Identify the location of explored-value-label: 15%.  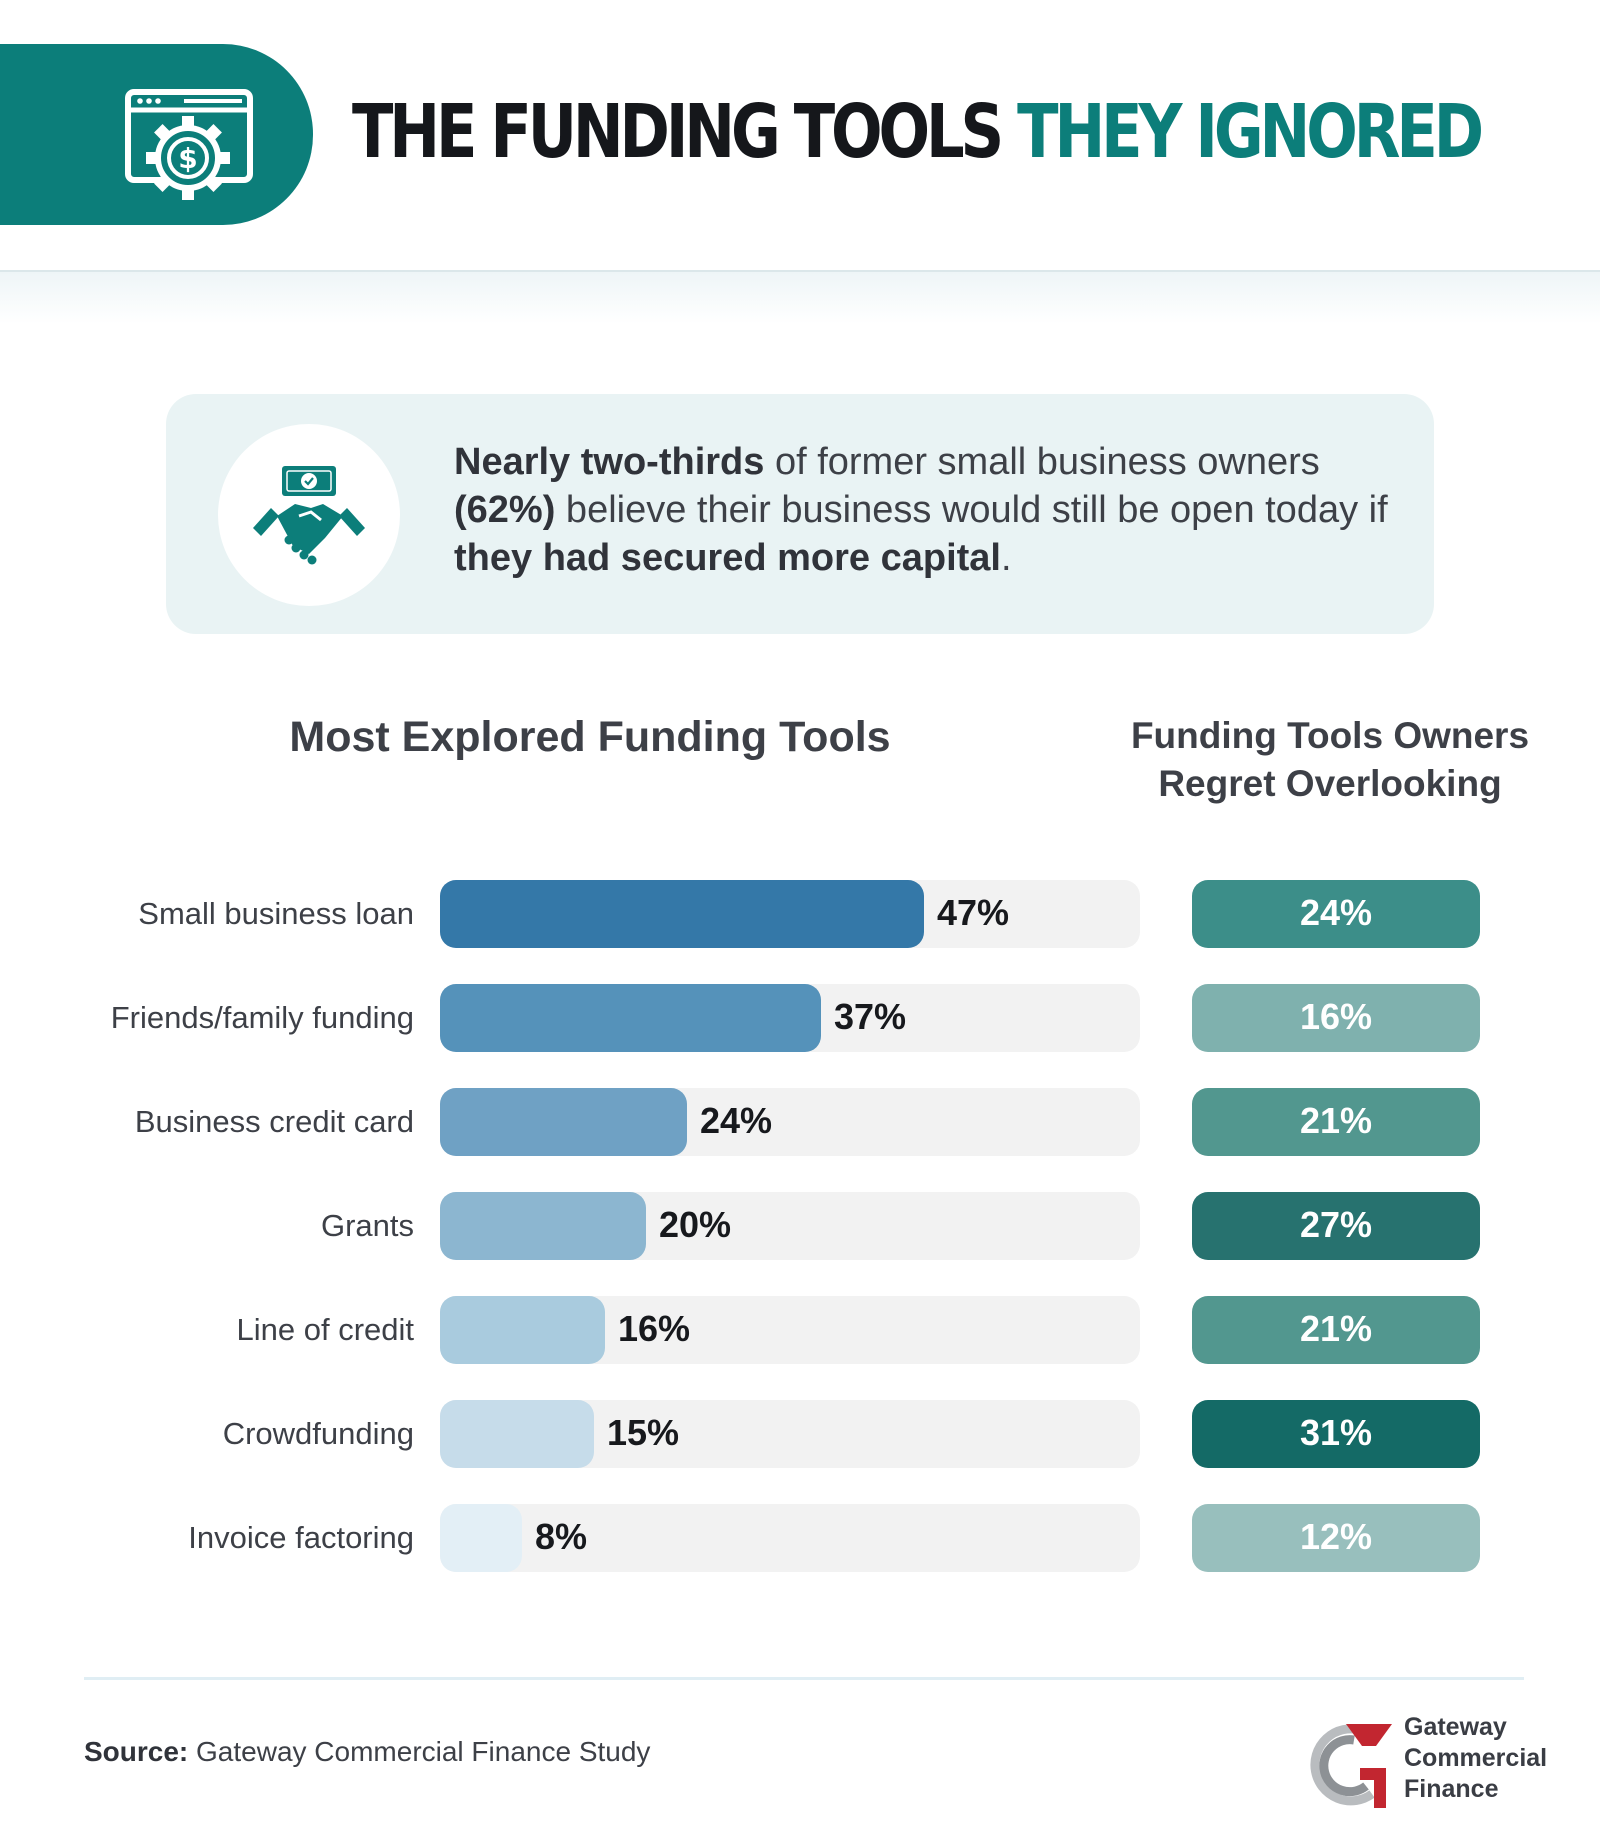
(643, 1432).